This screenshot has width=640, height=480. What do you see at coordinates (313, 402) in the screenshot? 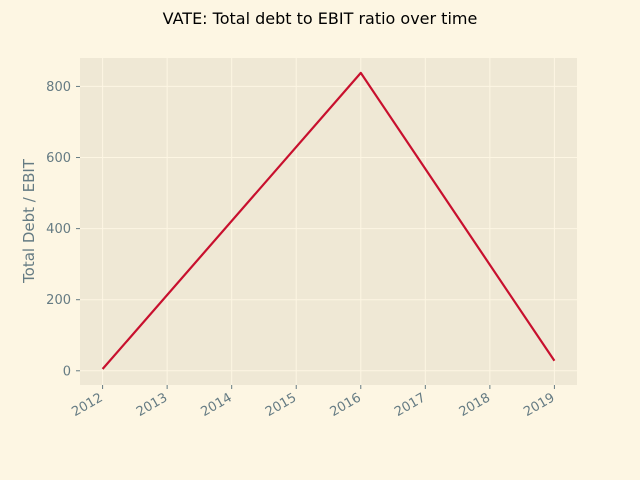
I see `x-axis: 2012 2013 2014 2015 2016 2017 2018 2019` at bounding box center [313, 402].